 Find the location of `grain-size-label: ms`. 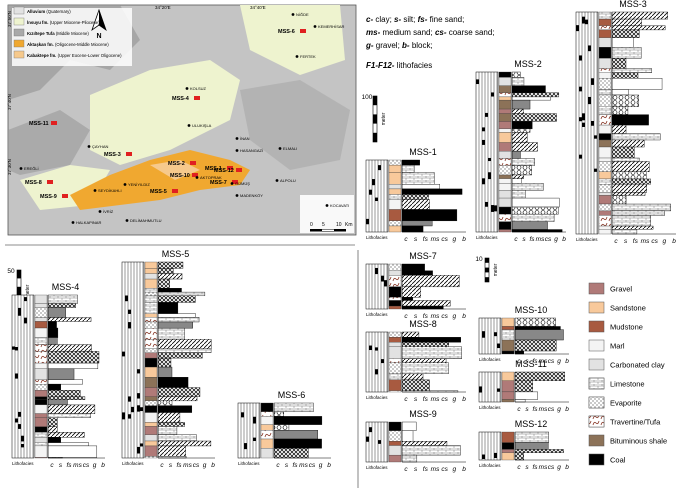

grain-size-label: ms is located at coordinates (435, 316).